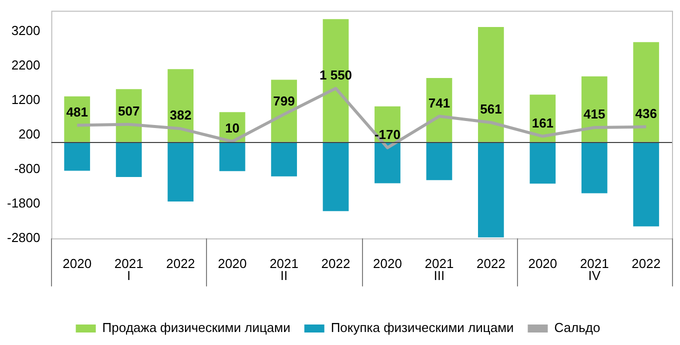 The width and height of the screenshot is (680, 345). Describe the element at coordinates (23, 202) in the screenshot. I see `y-tick-label: -1800` at that location.